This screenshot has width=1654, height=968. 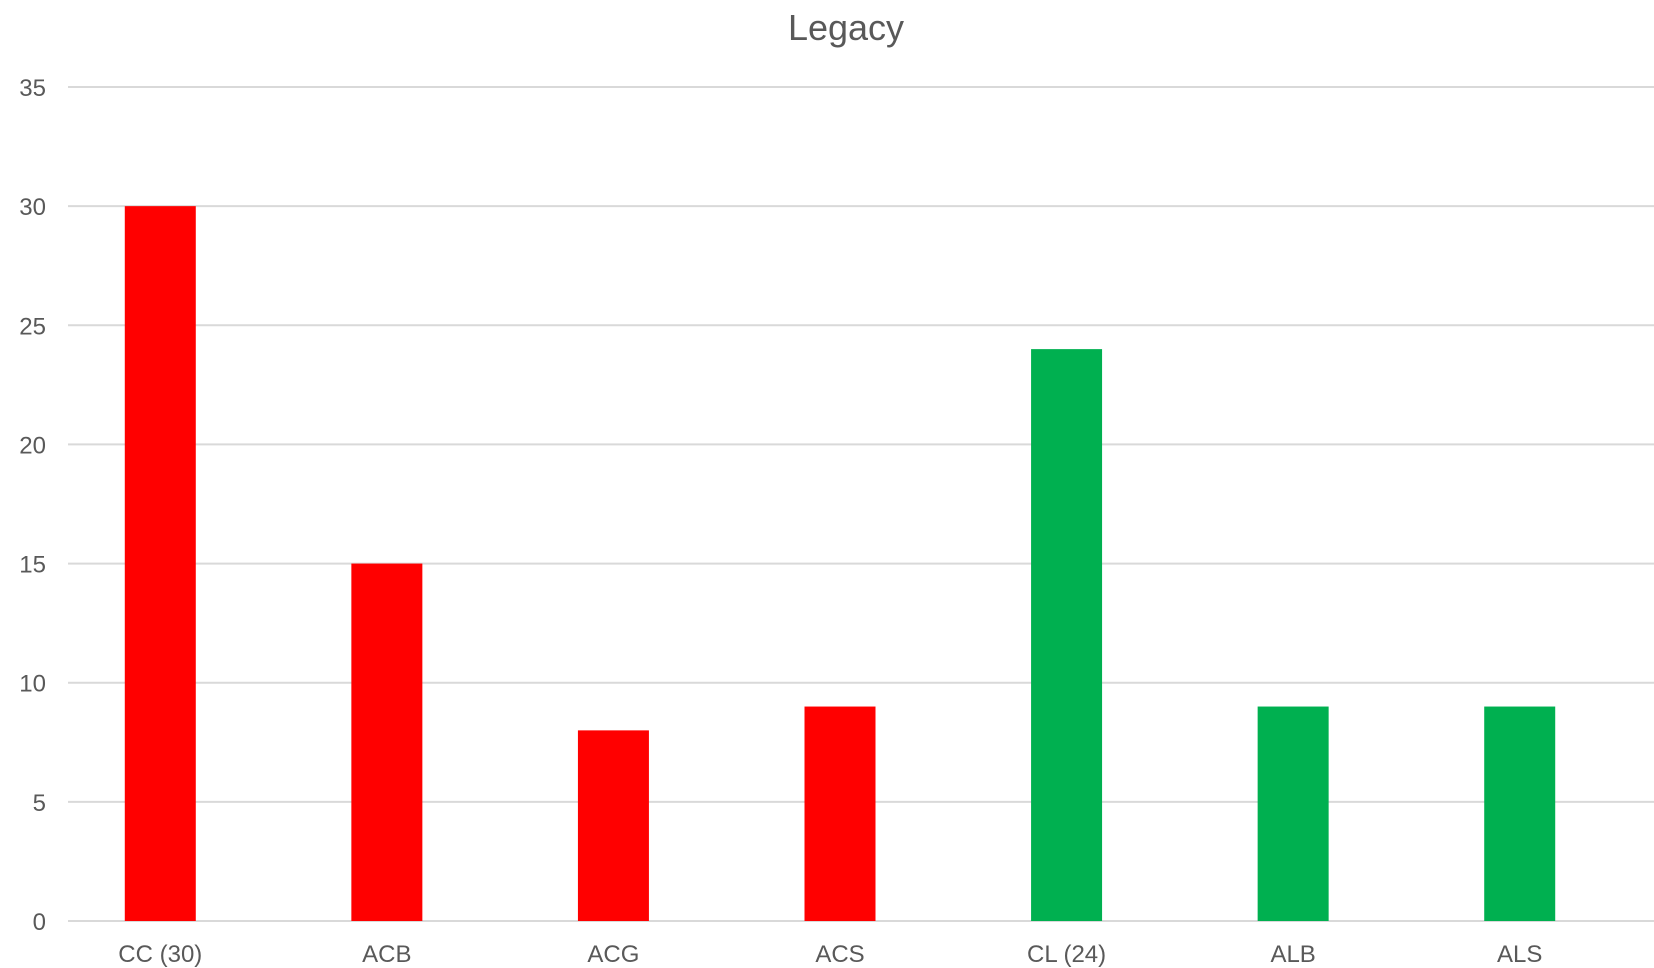 What do you see at coordinates (160, 954) in the screenshot?
I see `x-tick-label: CC (30)` at bounding box center [160, 954].